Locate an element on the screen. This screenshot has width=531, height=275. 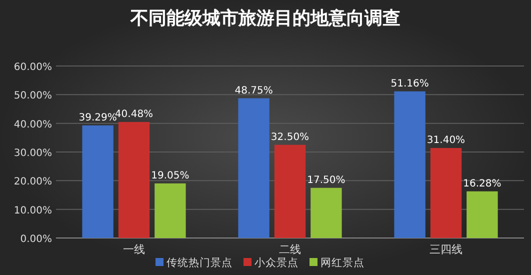
x-tick-label: 一线 is located at coordinates (134, 249).